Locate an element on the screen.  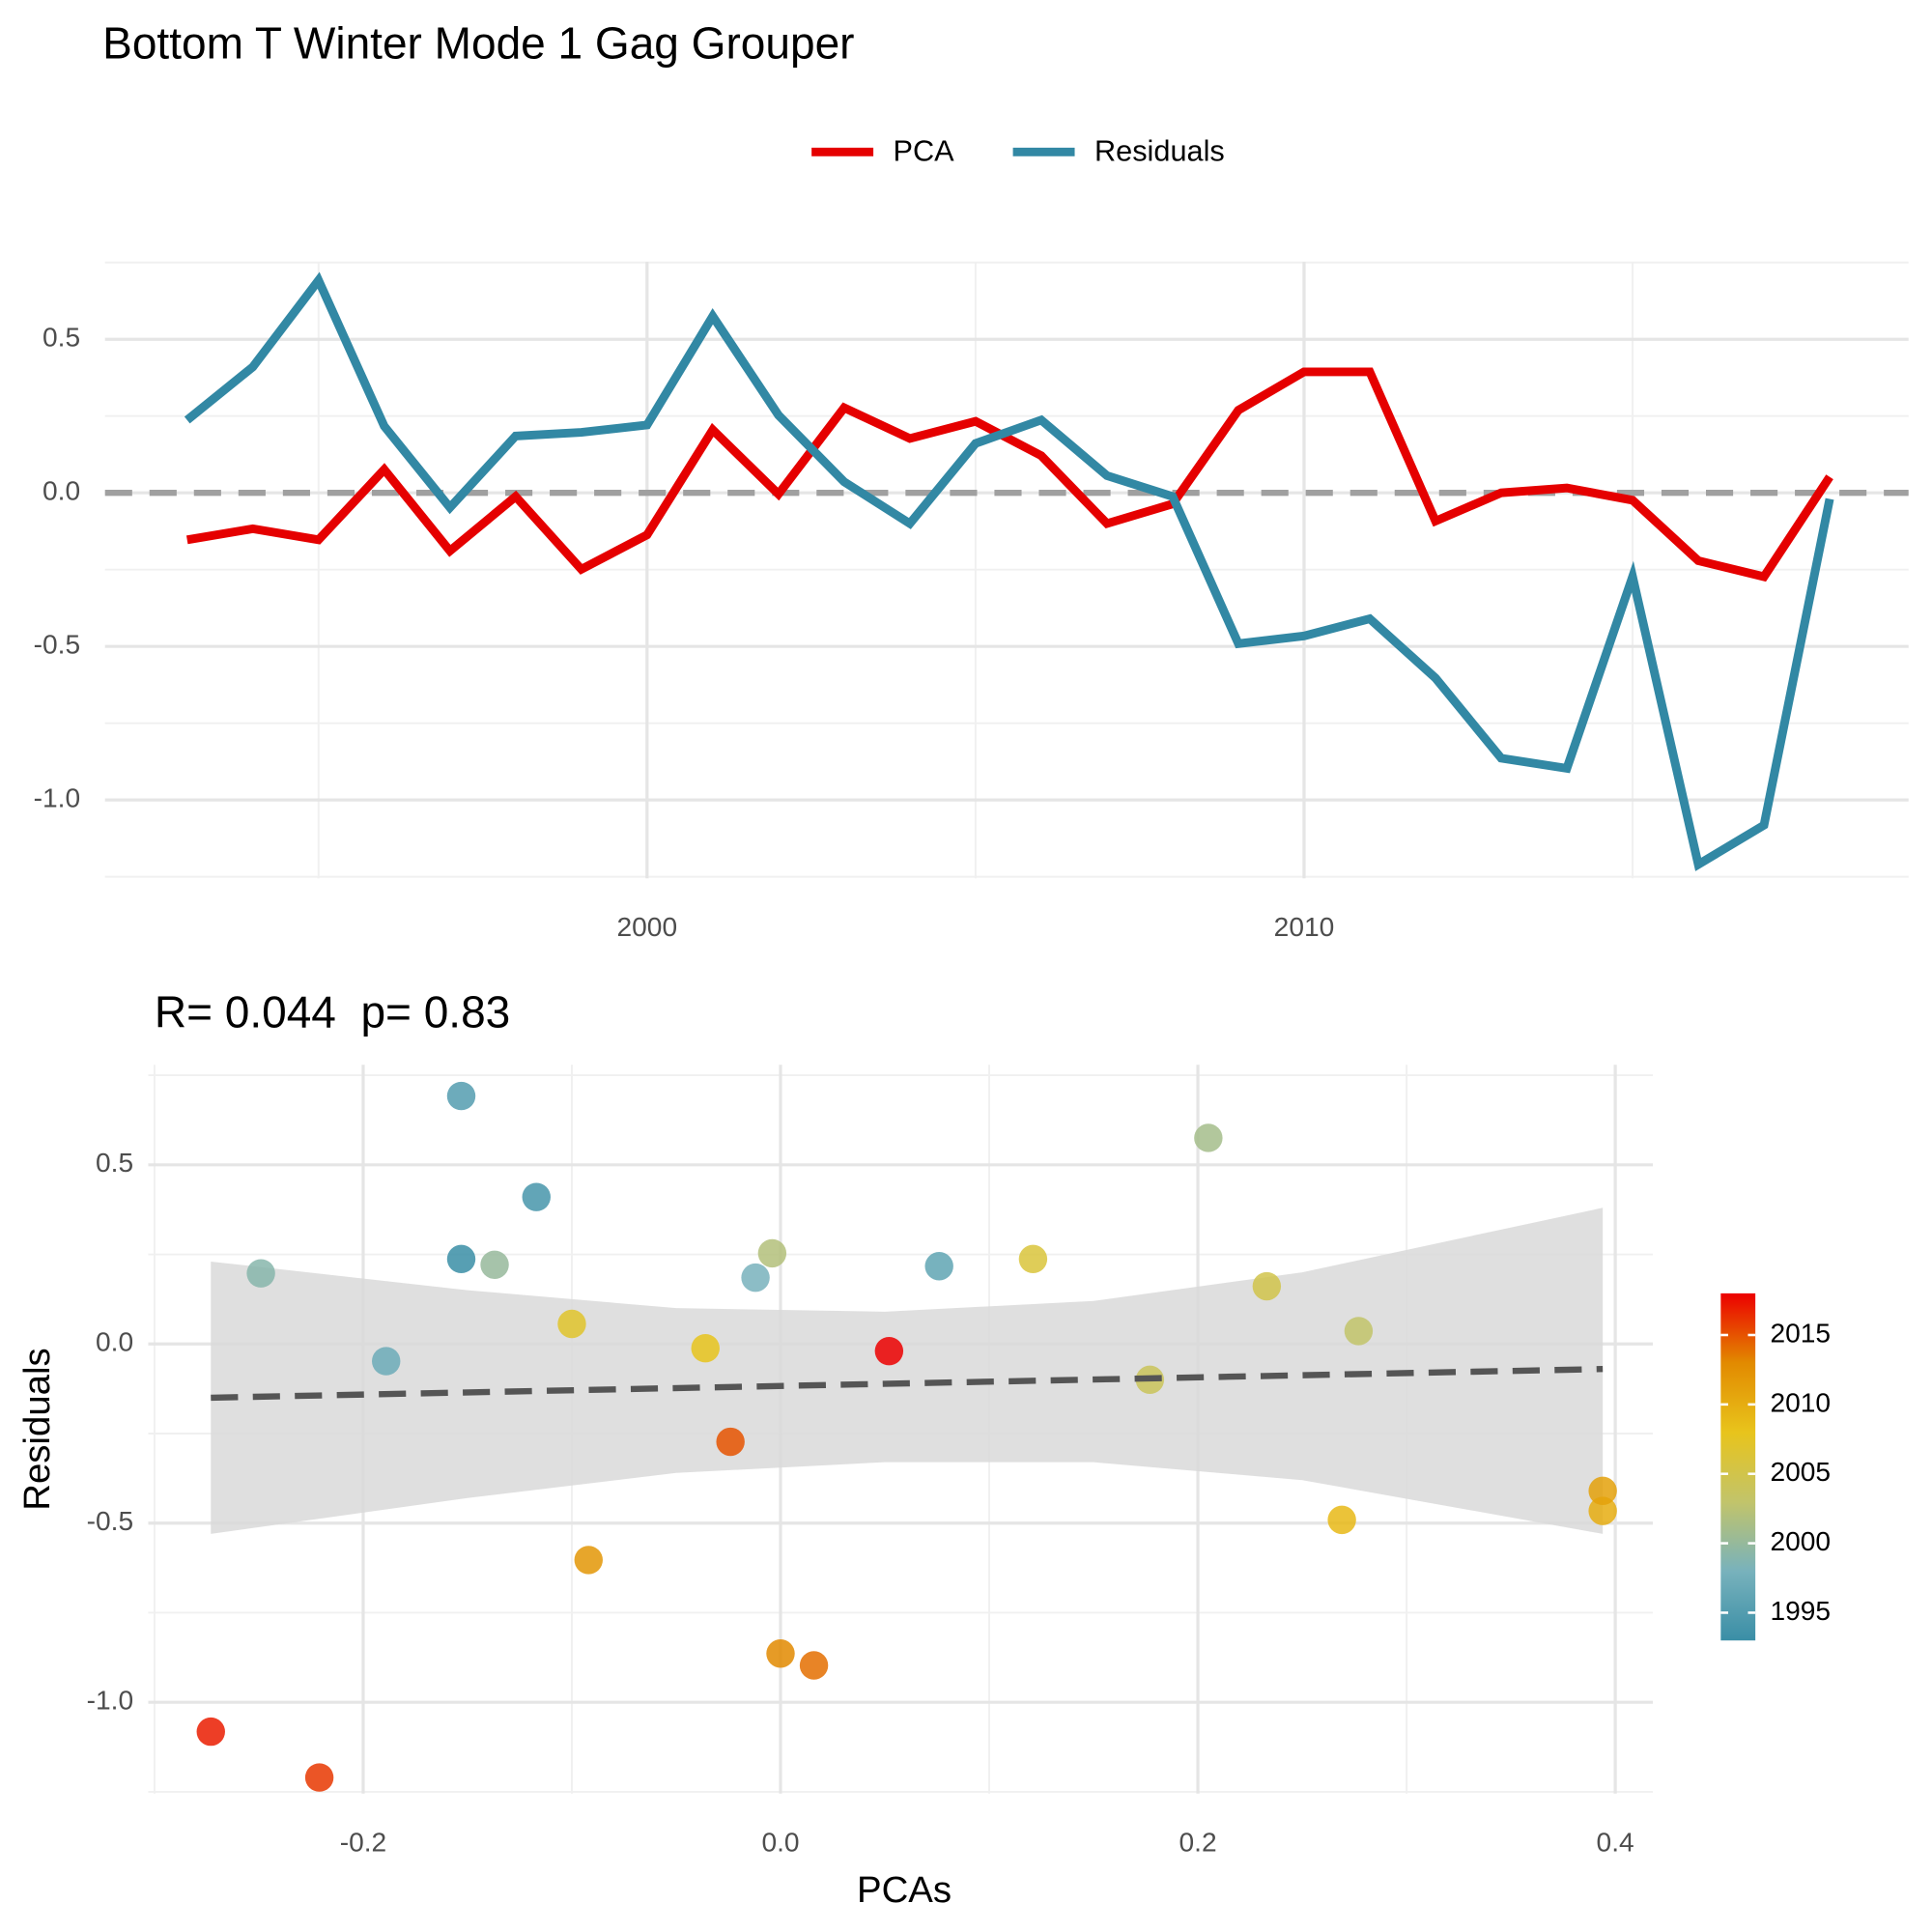
x-tick-label: -0.2 is located at coordinates (363, 1843).